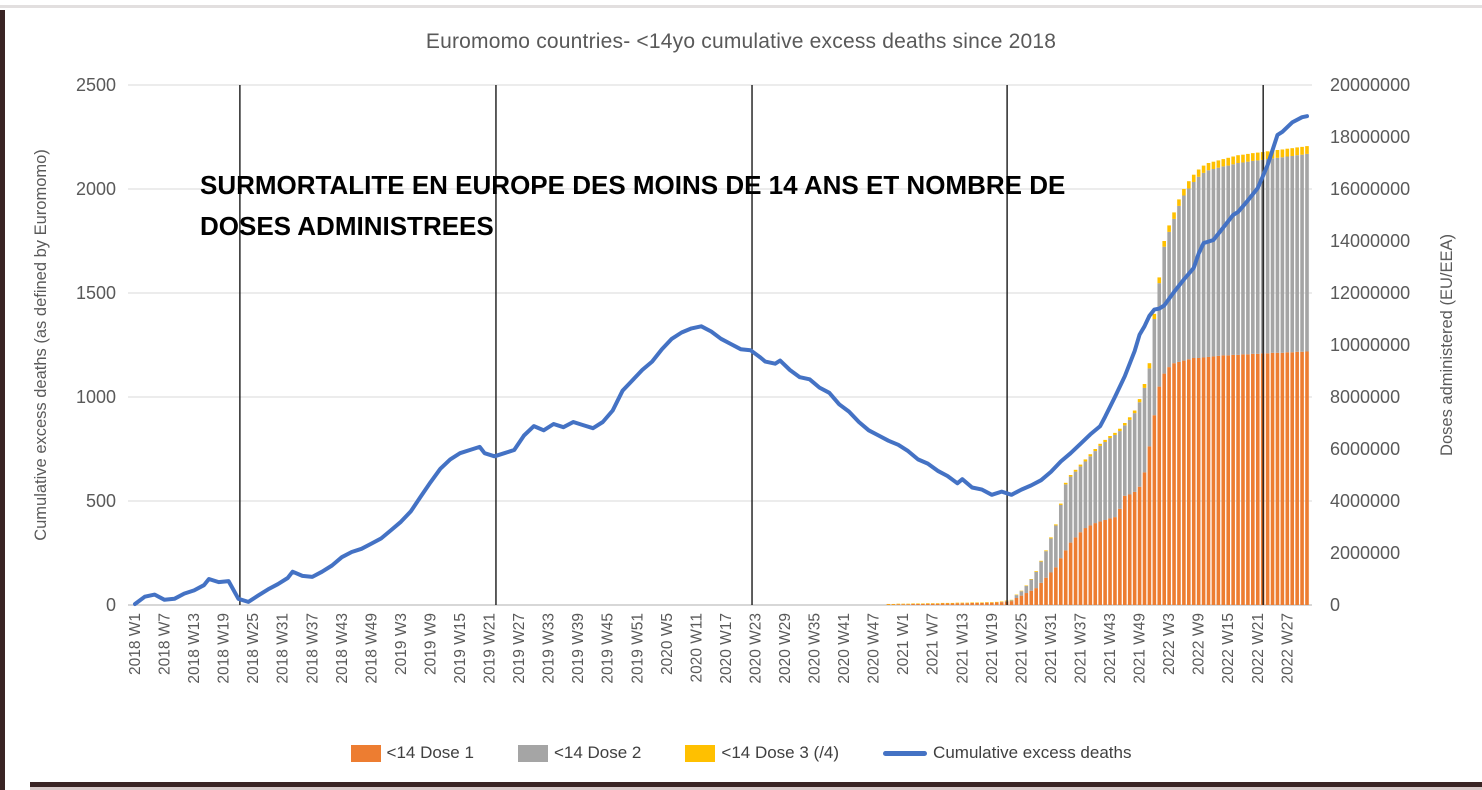  What do you see at coordinates (1447, 345) in the screenshot?
I see `right-axis-title: Doses administered (EU/EEA)` at bounding box center [1447, 345].